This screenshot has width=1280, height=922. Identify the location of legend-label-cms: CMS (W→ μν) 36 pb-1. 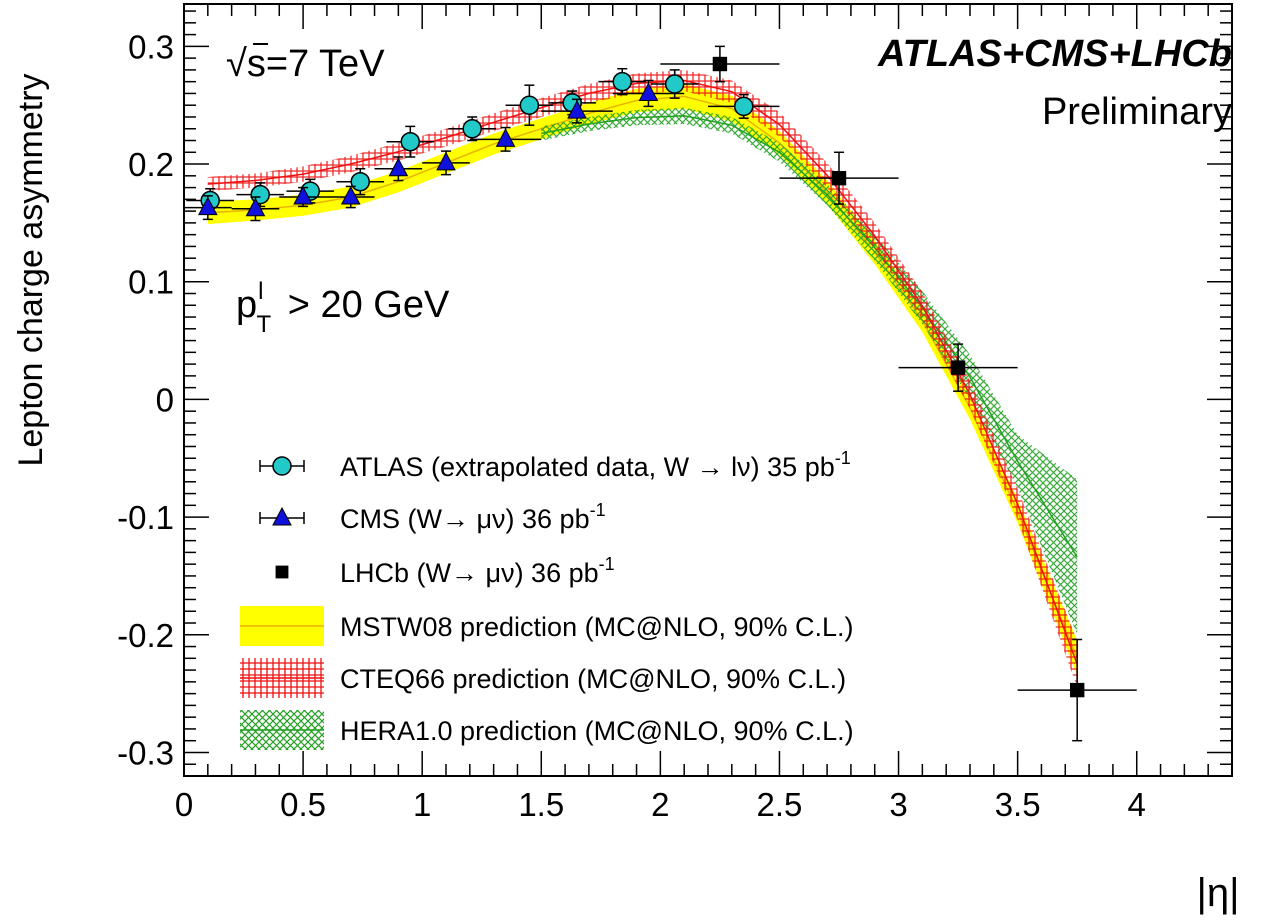
(473, 517).